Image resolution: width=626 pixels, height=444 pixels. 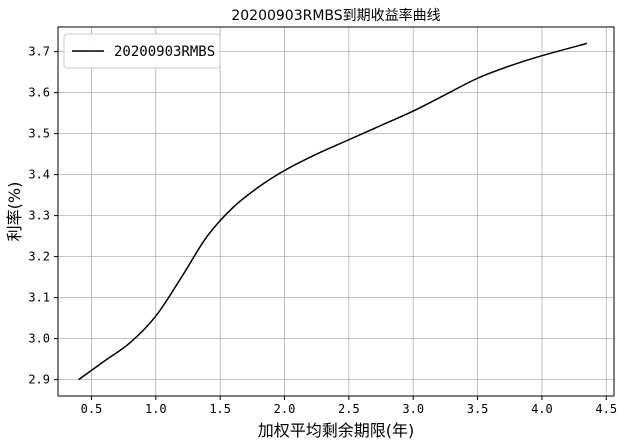 I want to click on x-axis-ticks: 0.5 1.0 1.5 2.0 2.5 3.0 3.5 4.0 4.5, so click(x=349, y=406).